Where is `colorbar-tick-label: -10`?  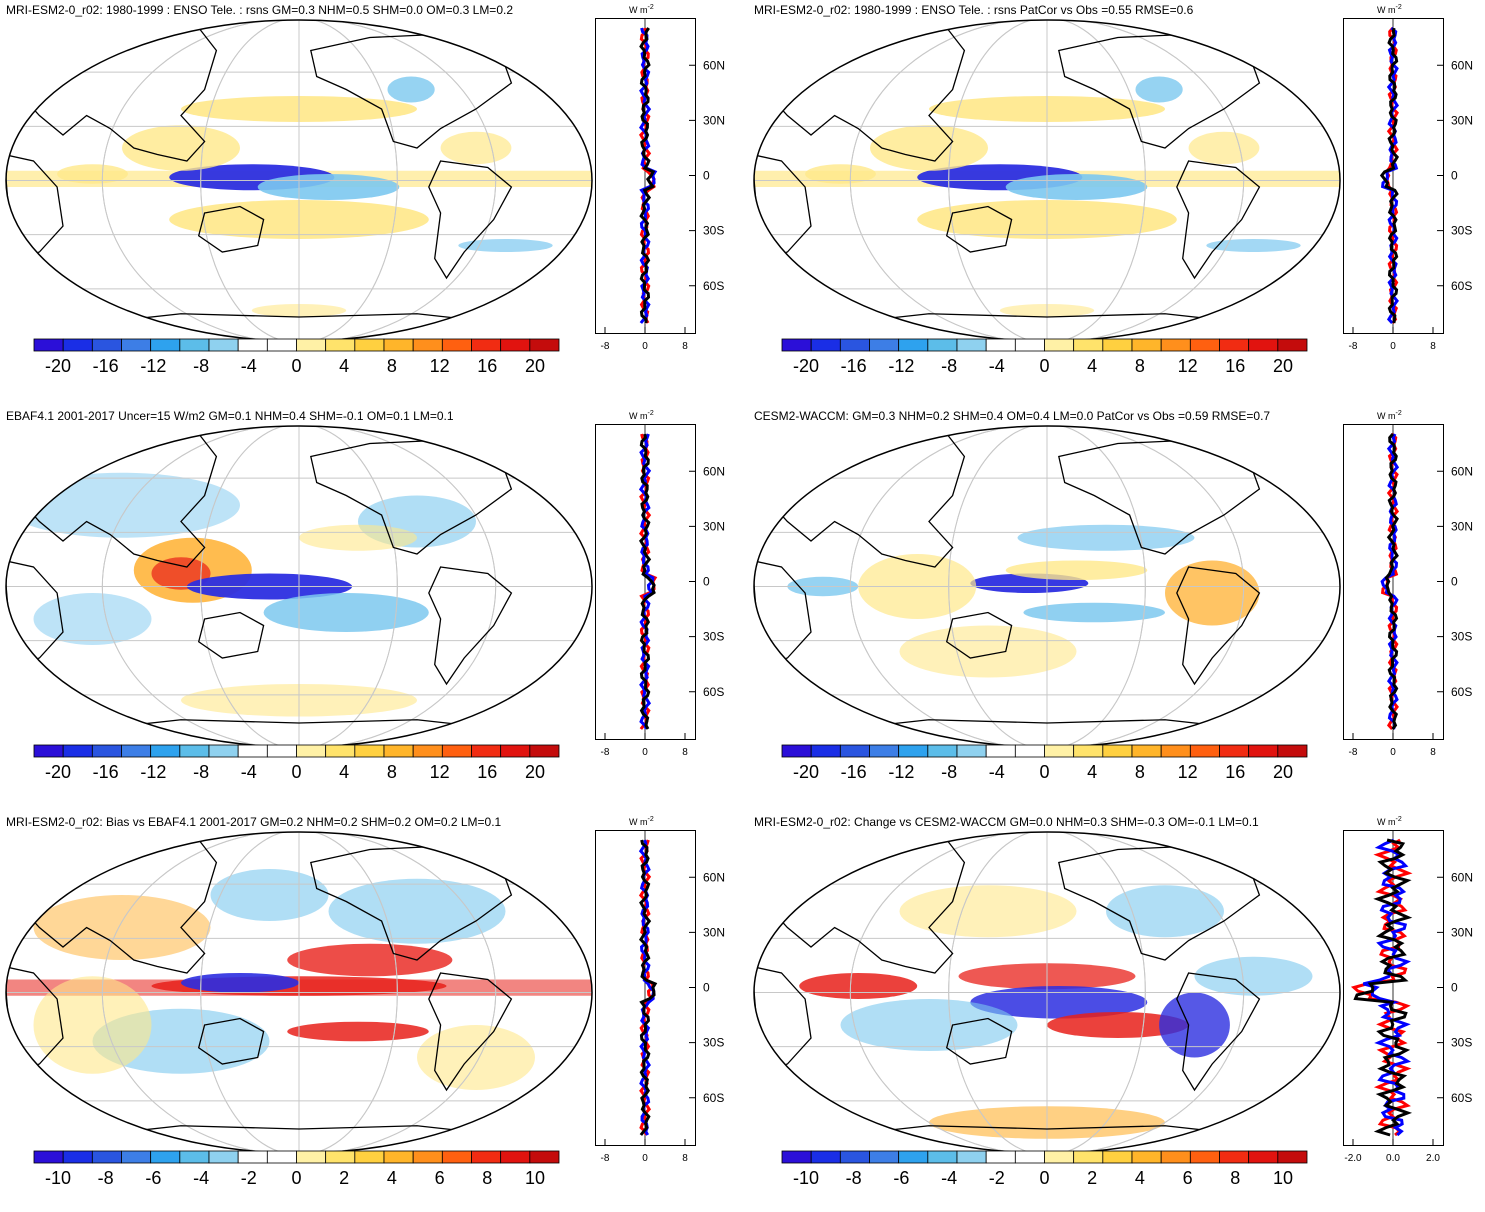 colorbar-tick-label: -10 is located at coordinates (58, 1178).